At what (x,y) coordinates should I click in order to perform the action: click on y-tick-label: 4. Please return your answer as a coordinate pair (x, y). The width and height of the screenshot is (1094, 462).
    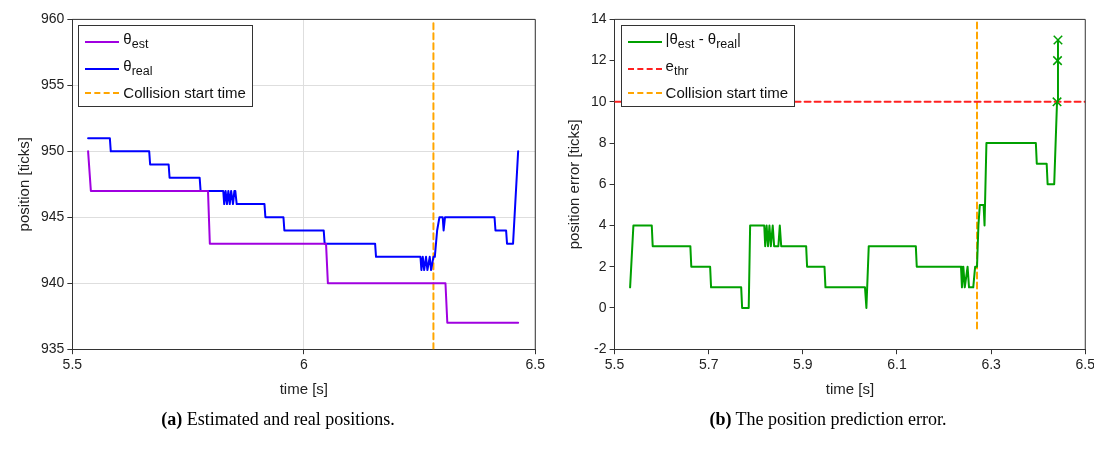
    Looking at the image, I should click on (602, 224).